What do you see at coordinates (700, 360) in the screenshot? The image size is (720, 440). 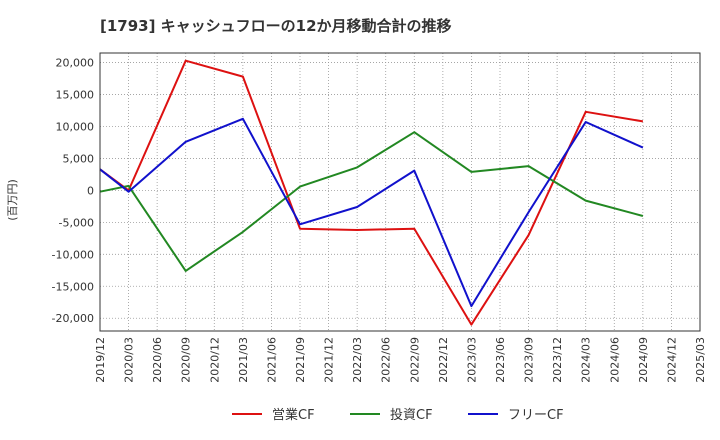 I see `x-tick-label: 2025/03` at bounding box center [700, 360].